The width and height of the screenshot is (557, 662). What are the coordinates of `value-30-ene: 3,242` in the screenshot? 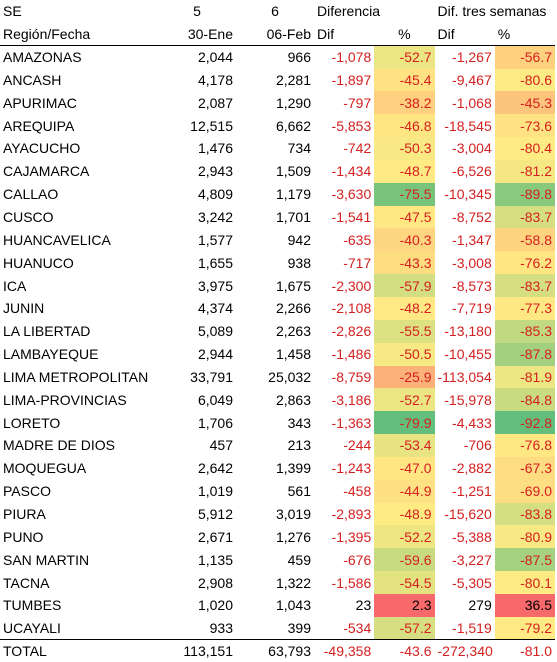 It's located at (215, 217).